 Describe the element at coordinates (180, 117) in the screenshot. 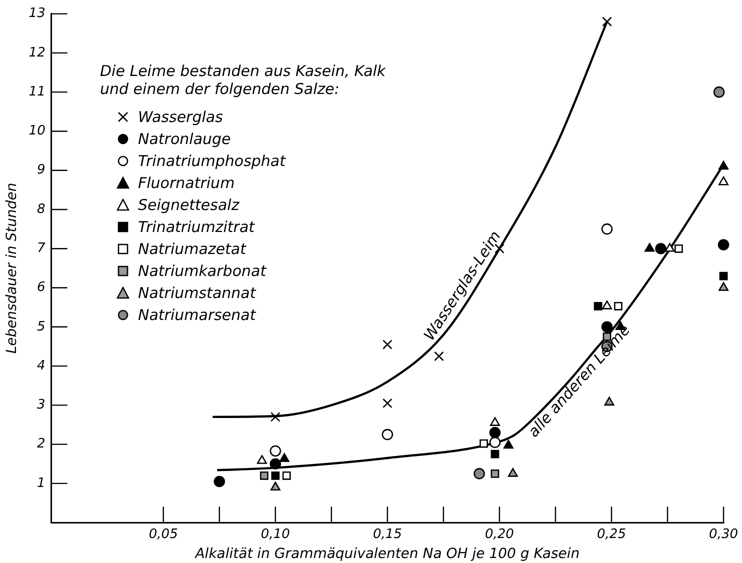

I see `legend-label: Wasserglas` at that location.